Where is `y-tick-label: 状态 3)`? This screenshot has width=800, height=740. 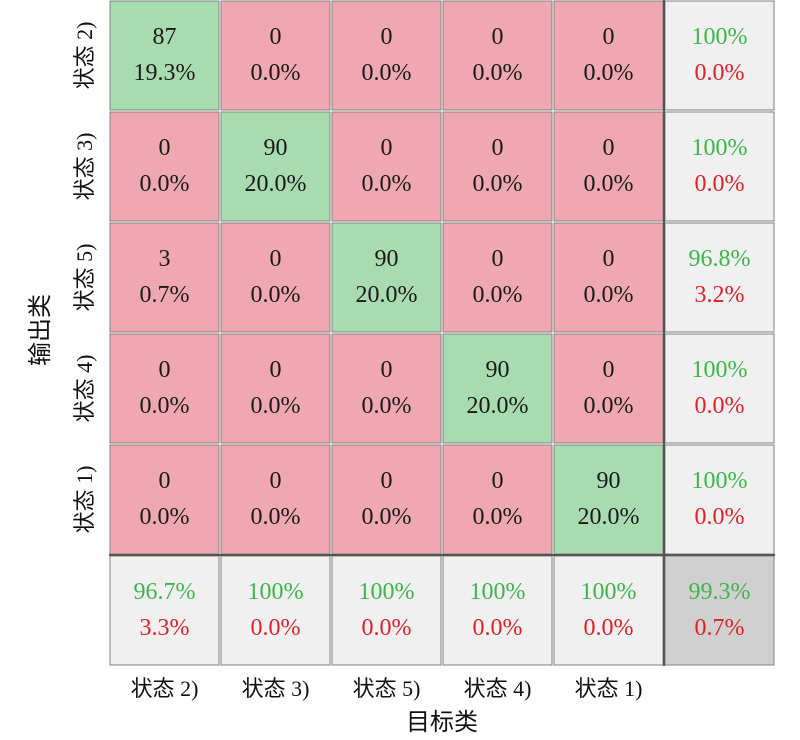 y-tick-label: 状态 3) is located at coordinates (84, 167).